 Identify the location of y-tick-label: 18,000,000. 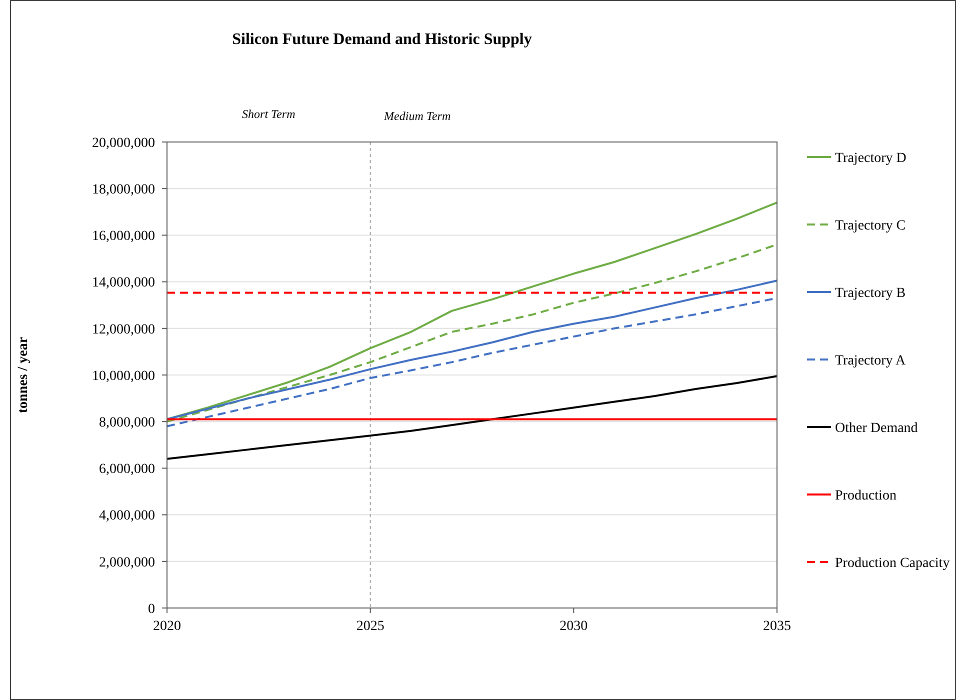
(123, 190).